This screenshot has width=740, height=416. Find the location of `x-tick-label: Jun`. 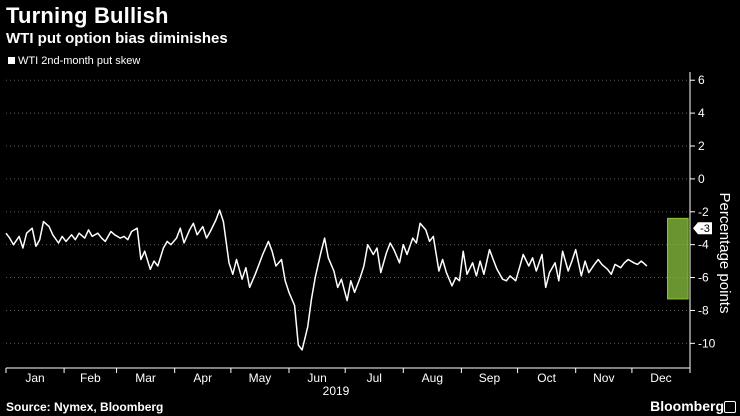

x-tick-label: Jun is located at coordinates (316, 378).